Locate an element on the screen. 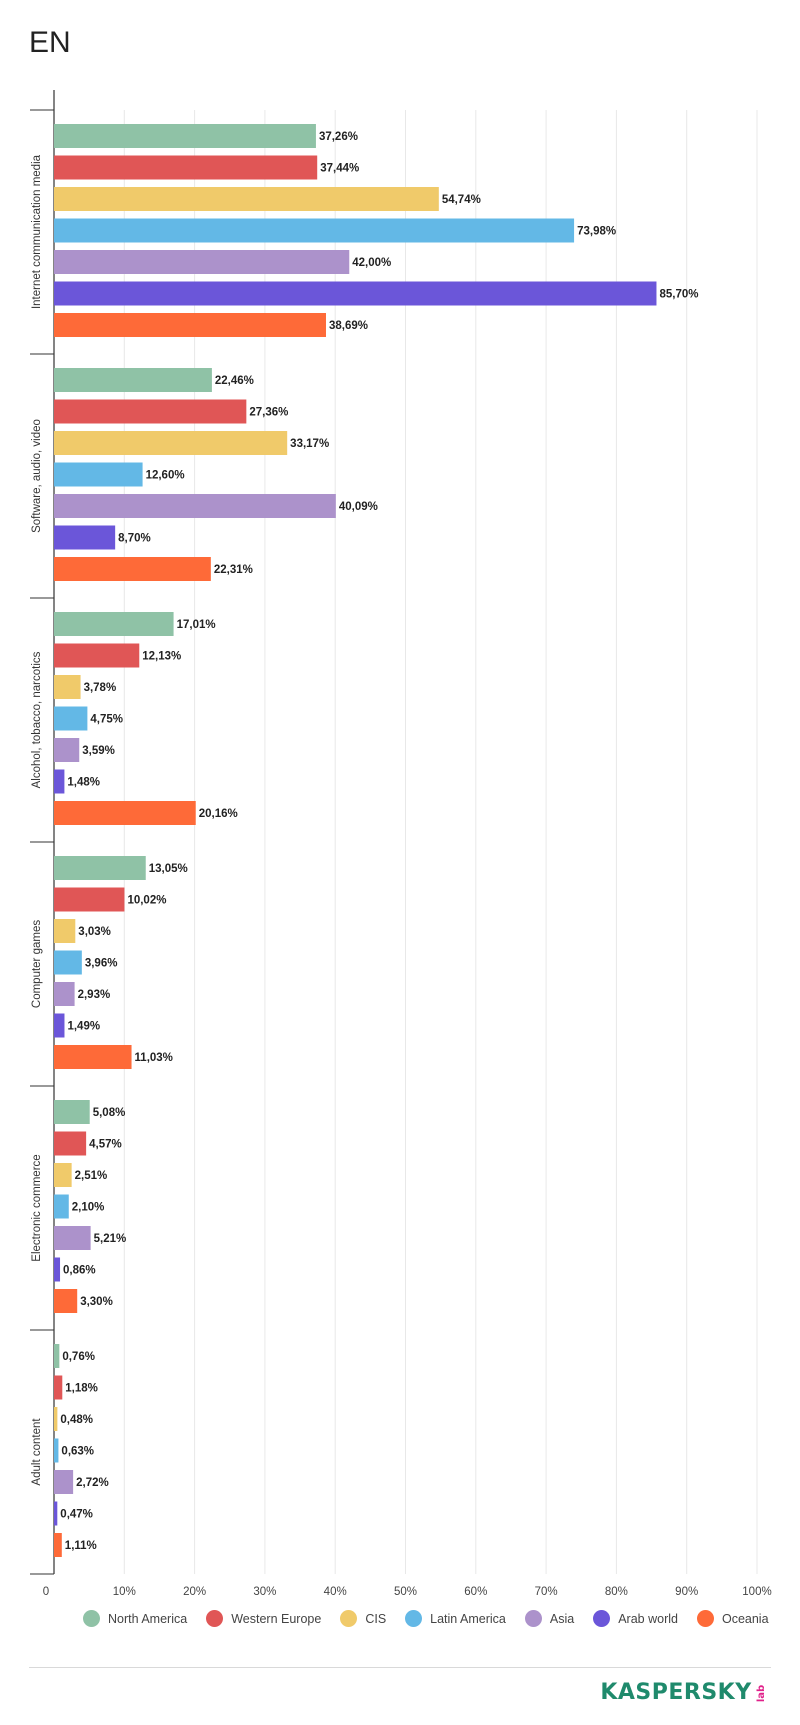 The height and width of the screenshot is (1725, 800). data-label: 1,49% is located at coordinates (83, 1027).